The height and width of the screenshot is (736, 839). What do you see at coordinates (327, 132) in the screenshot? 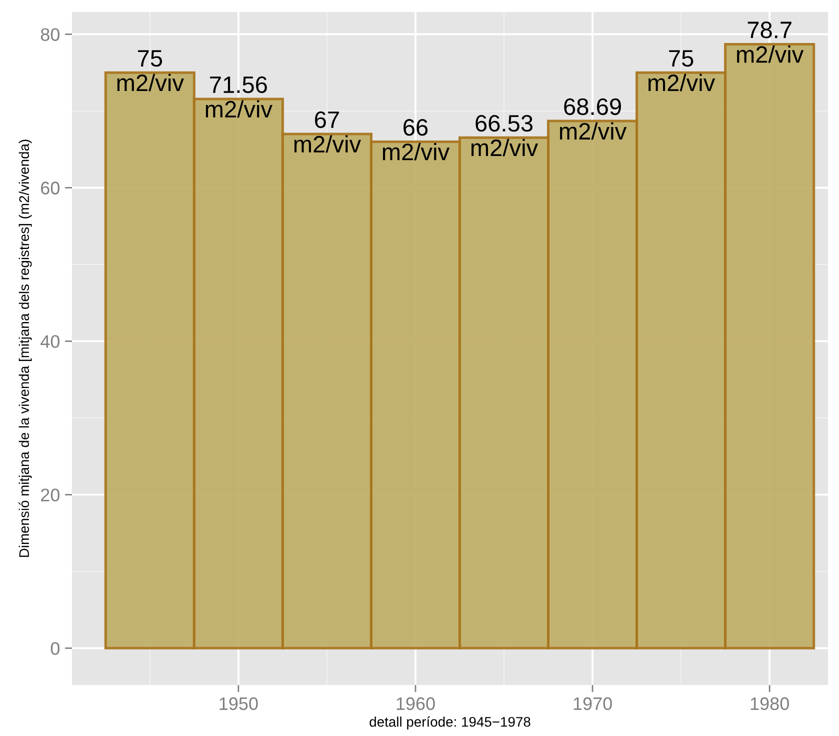
I see `data-label: 67 m2/viv` at bounding box center [327, 132].